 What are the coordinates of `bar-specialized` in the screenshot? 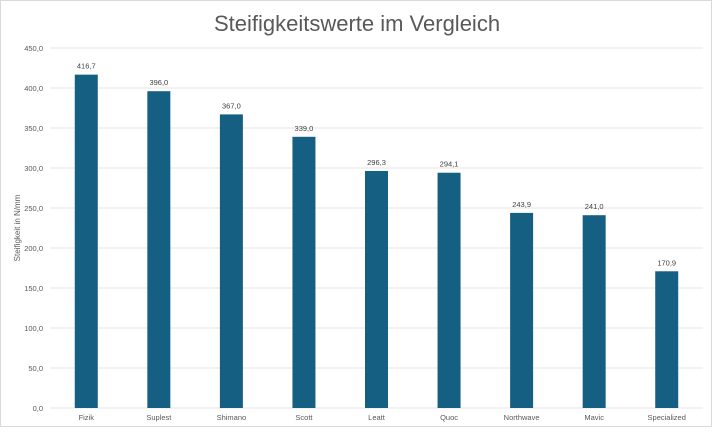 It's located at (667, 339).